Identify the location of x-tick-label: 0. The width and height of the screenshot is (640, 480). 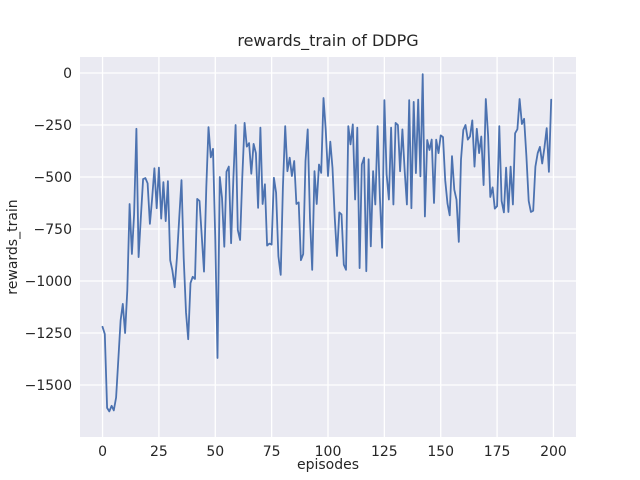
(102, 452).